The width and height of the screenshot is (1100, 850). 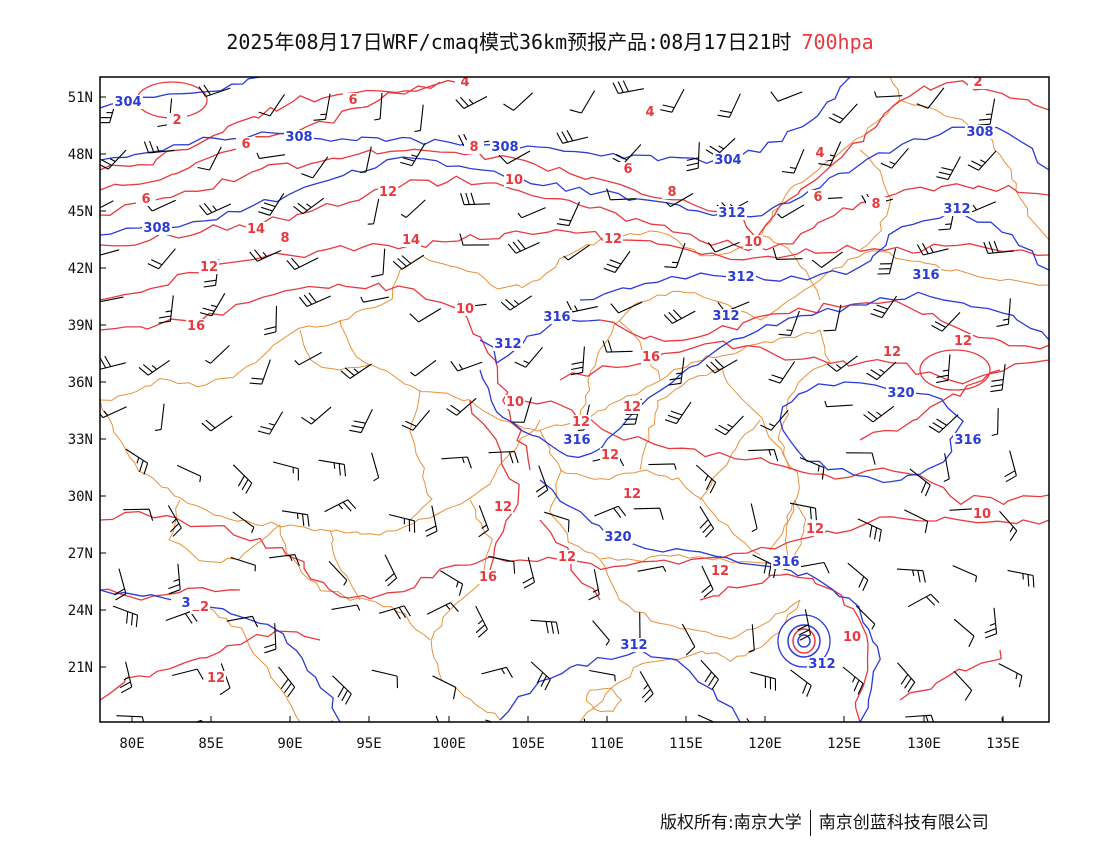 What do you see at coordinates (145, 199) in the screenshot?
I see `temperature-label: 6` at bounding box center [145, 199].